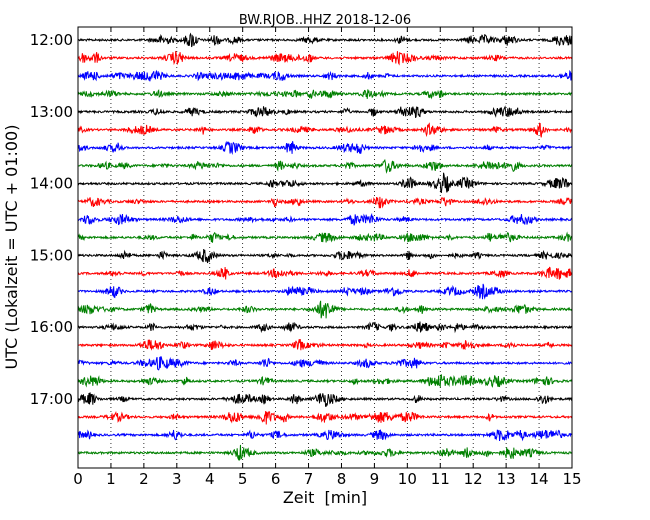 The width and height of the screenshot is (650, 520). I want to click on x-tick-label: 12, so click(473, 479).